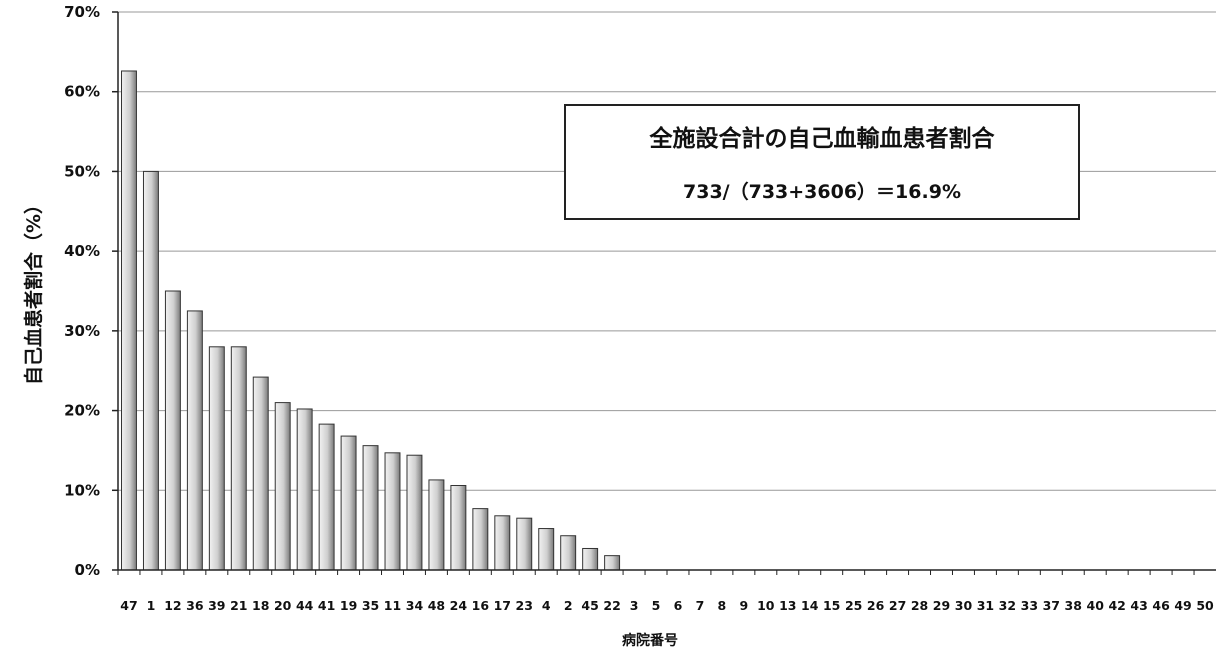 The width and height of the screenshot is (1227, 654). What do you see at coordinates (985, 605) in the screenshot?
I see `x-tick-label: 31` at bounding box center [985, 605].